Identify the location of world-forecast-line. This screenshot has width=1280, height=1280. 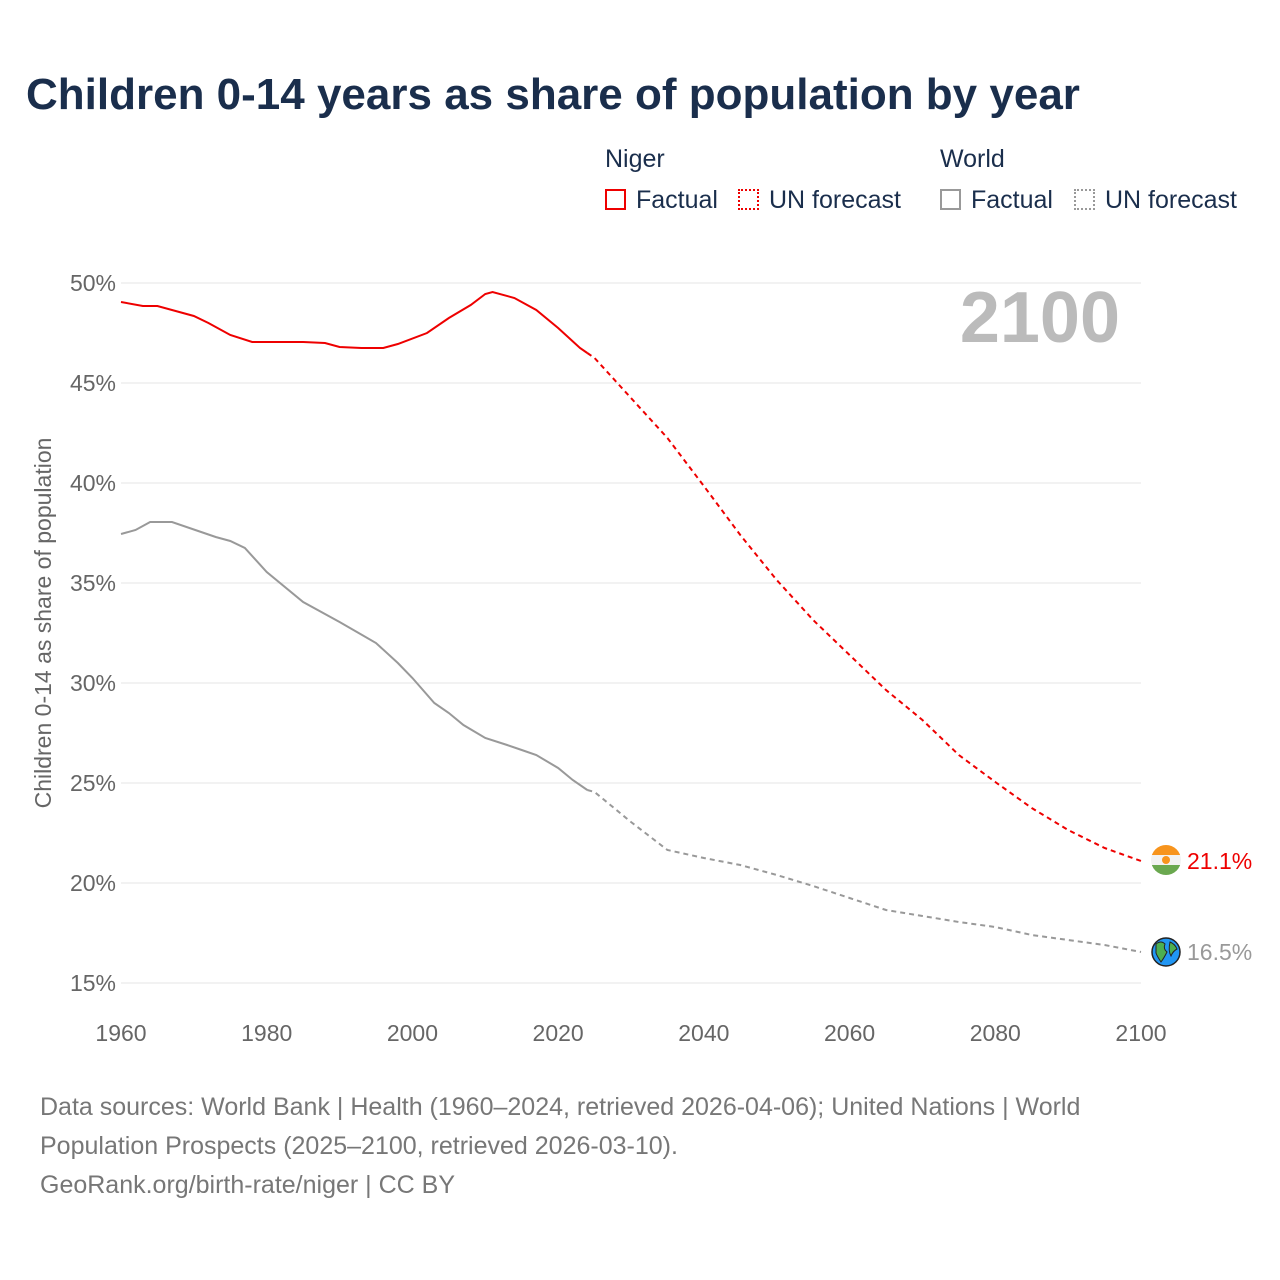
(864, 871).